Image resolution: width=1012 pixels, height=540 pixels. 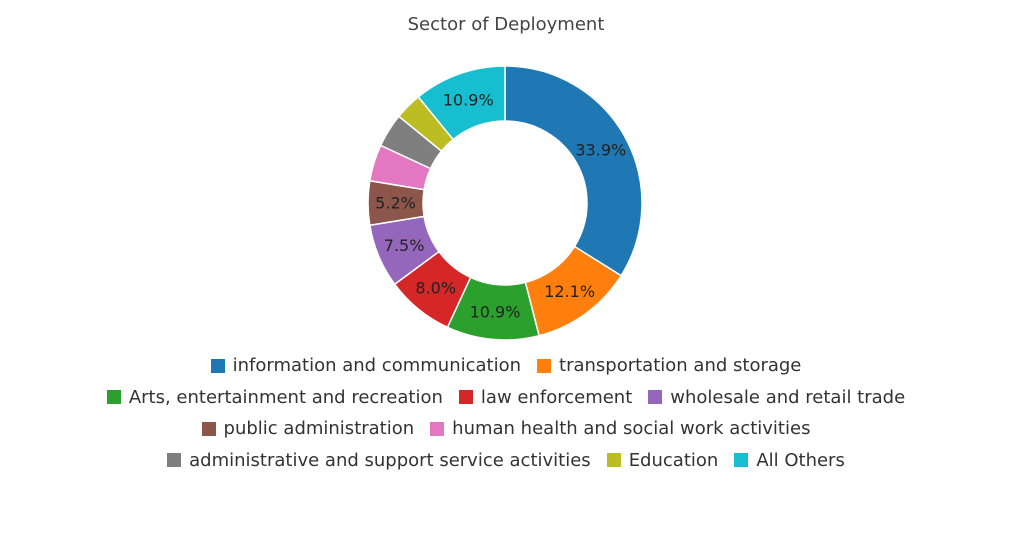 I want to click on legend-item-5: public administration, so click(x=308, y=429).